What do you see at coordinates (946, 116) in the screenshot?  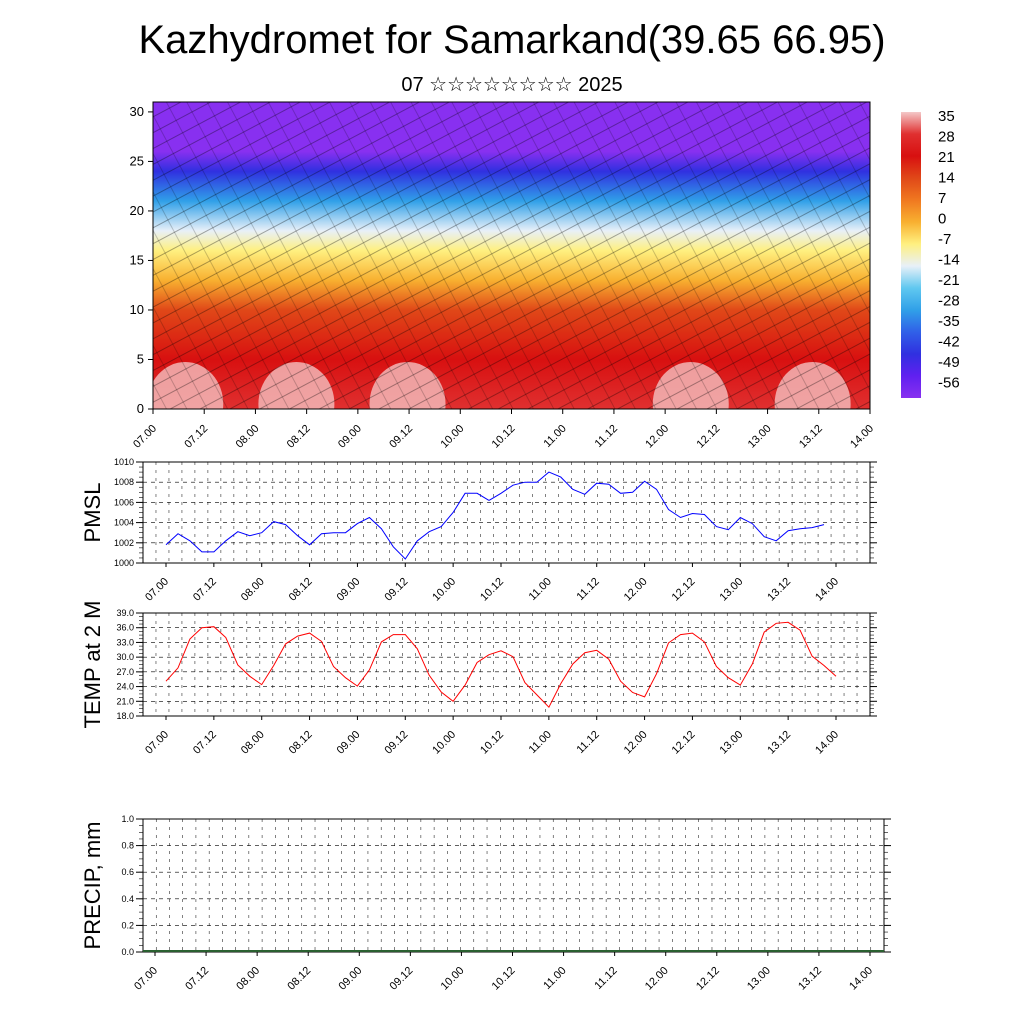 I see `colorbar-label: 35` at bounding box center [946, 116].